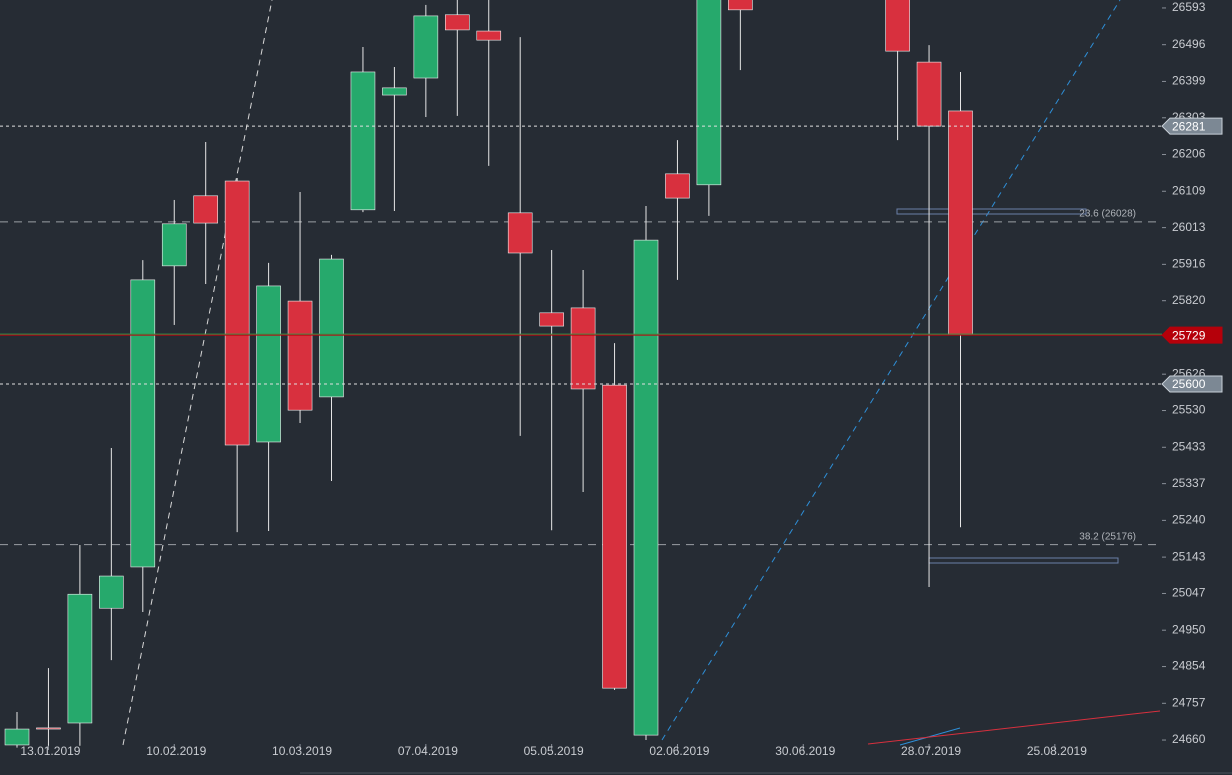  Describe the element at coordinates (1014, 727) in the screenshot. I see `drawing-line` at that location.